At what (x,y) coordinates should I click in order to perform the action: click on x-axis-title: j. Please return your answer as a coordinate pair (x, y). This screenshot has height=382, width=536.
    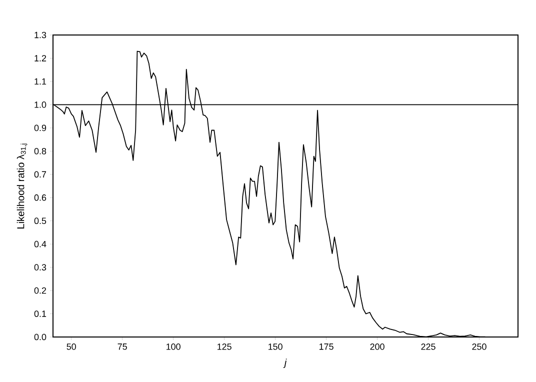
    Looking at the image, I should click on (285, 363).